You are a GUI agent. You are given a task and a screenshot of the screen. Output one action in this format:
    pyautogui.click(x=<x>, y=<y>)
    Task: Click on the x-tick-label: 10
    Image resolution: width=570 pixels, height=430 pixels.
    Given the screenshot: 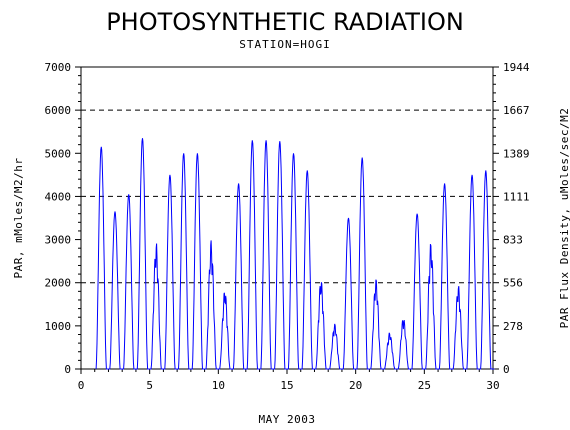 What is the action you would take?
    pyautogui.click(x=218, y=385)
    